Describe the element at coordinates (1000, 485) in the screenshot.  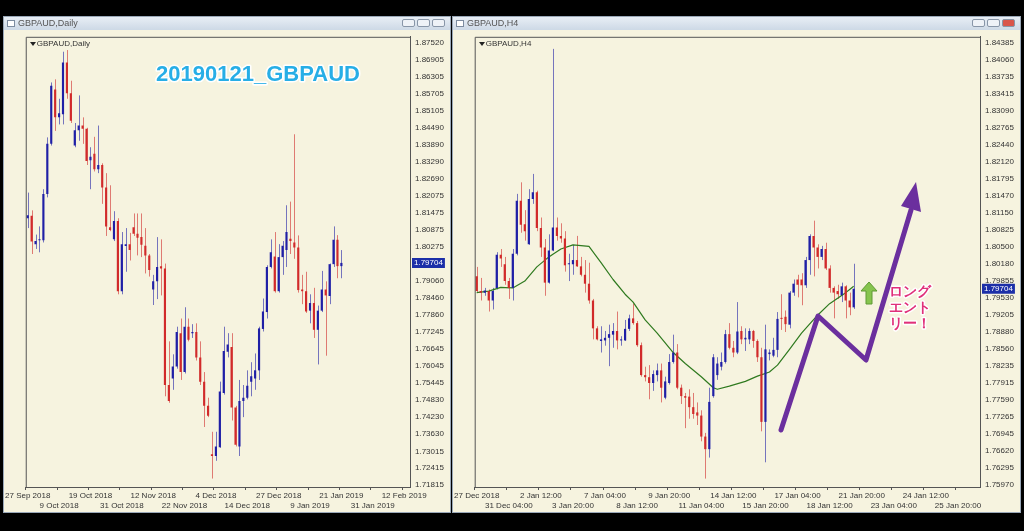
I see `y-tick-label: 1.75970` at that location.